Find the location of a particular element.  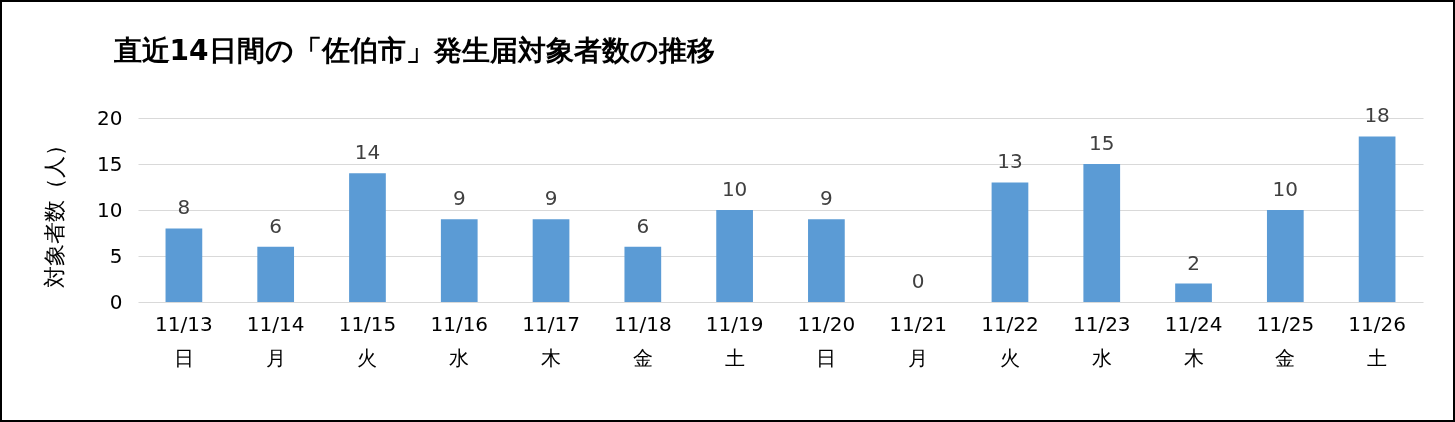

x-tick-label: 11/26 土 is located at coordinates (1377, 340).